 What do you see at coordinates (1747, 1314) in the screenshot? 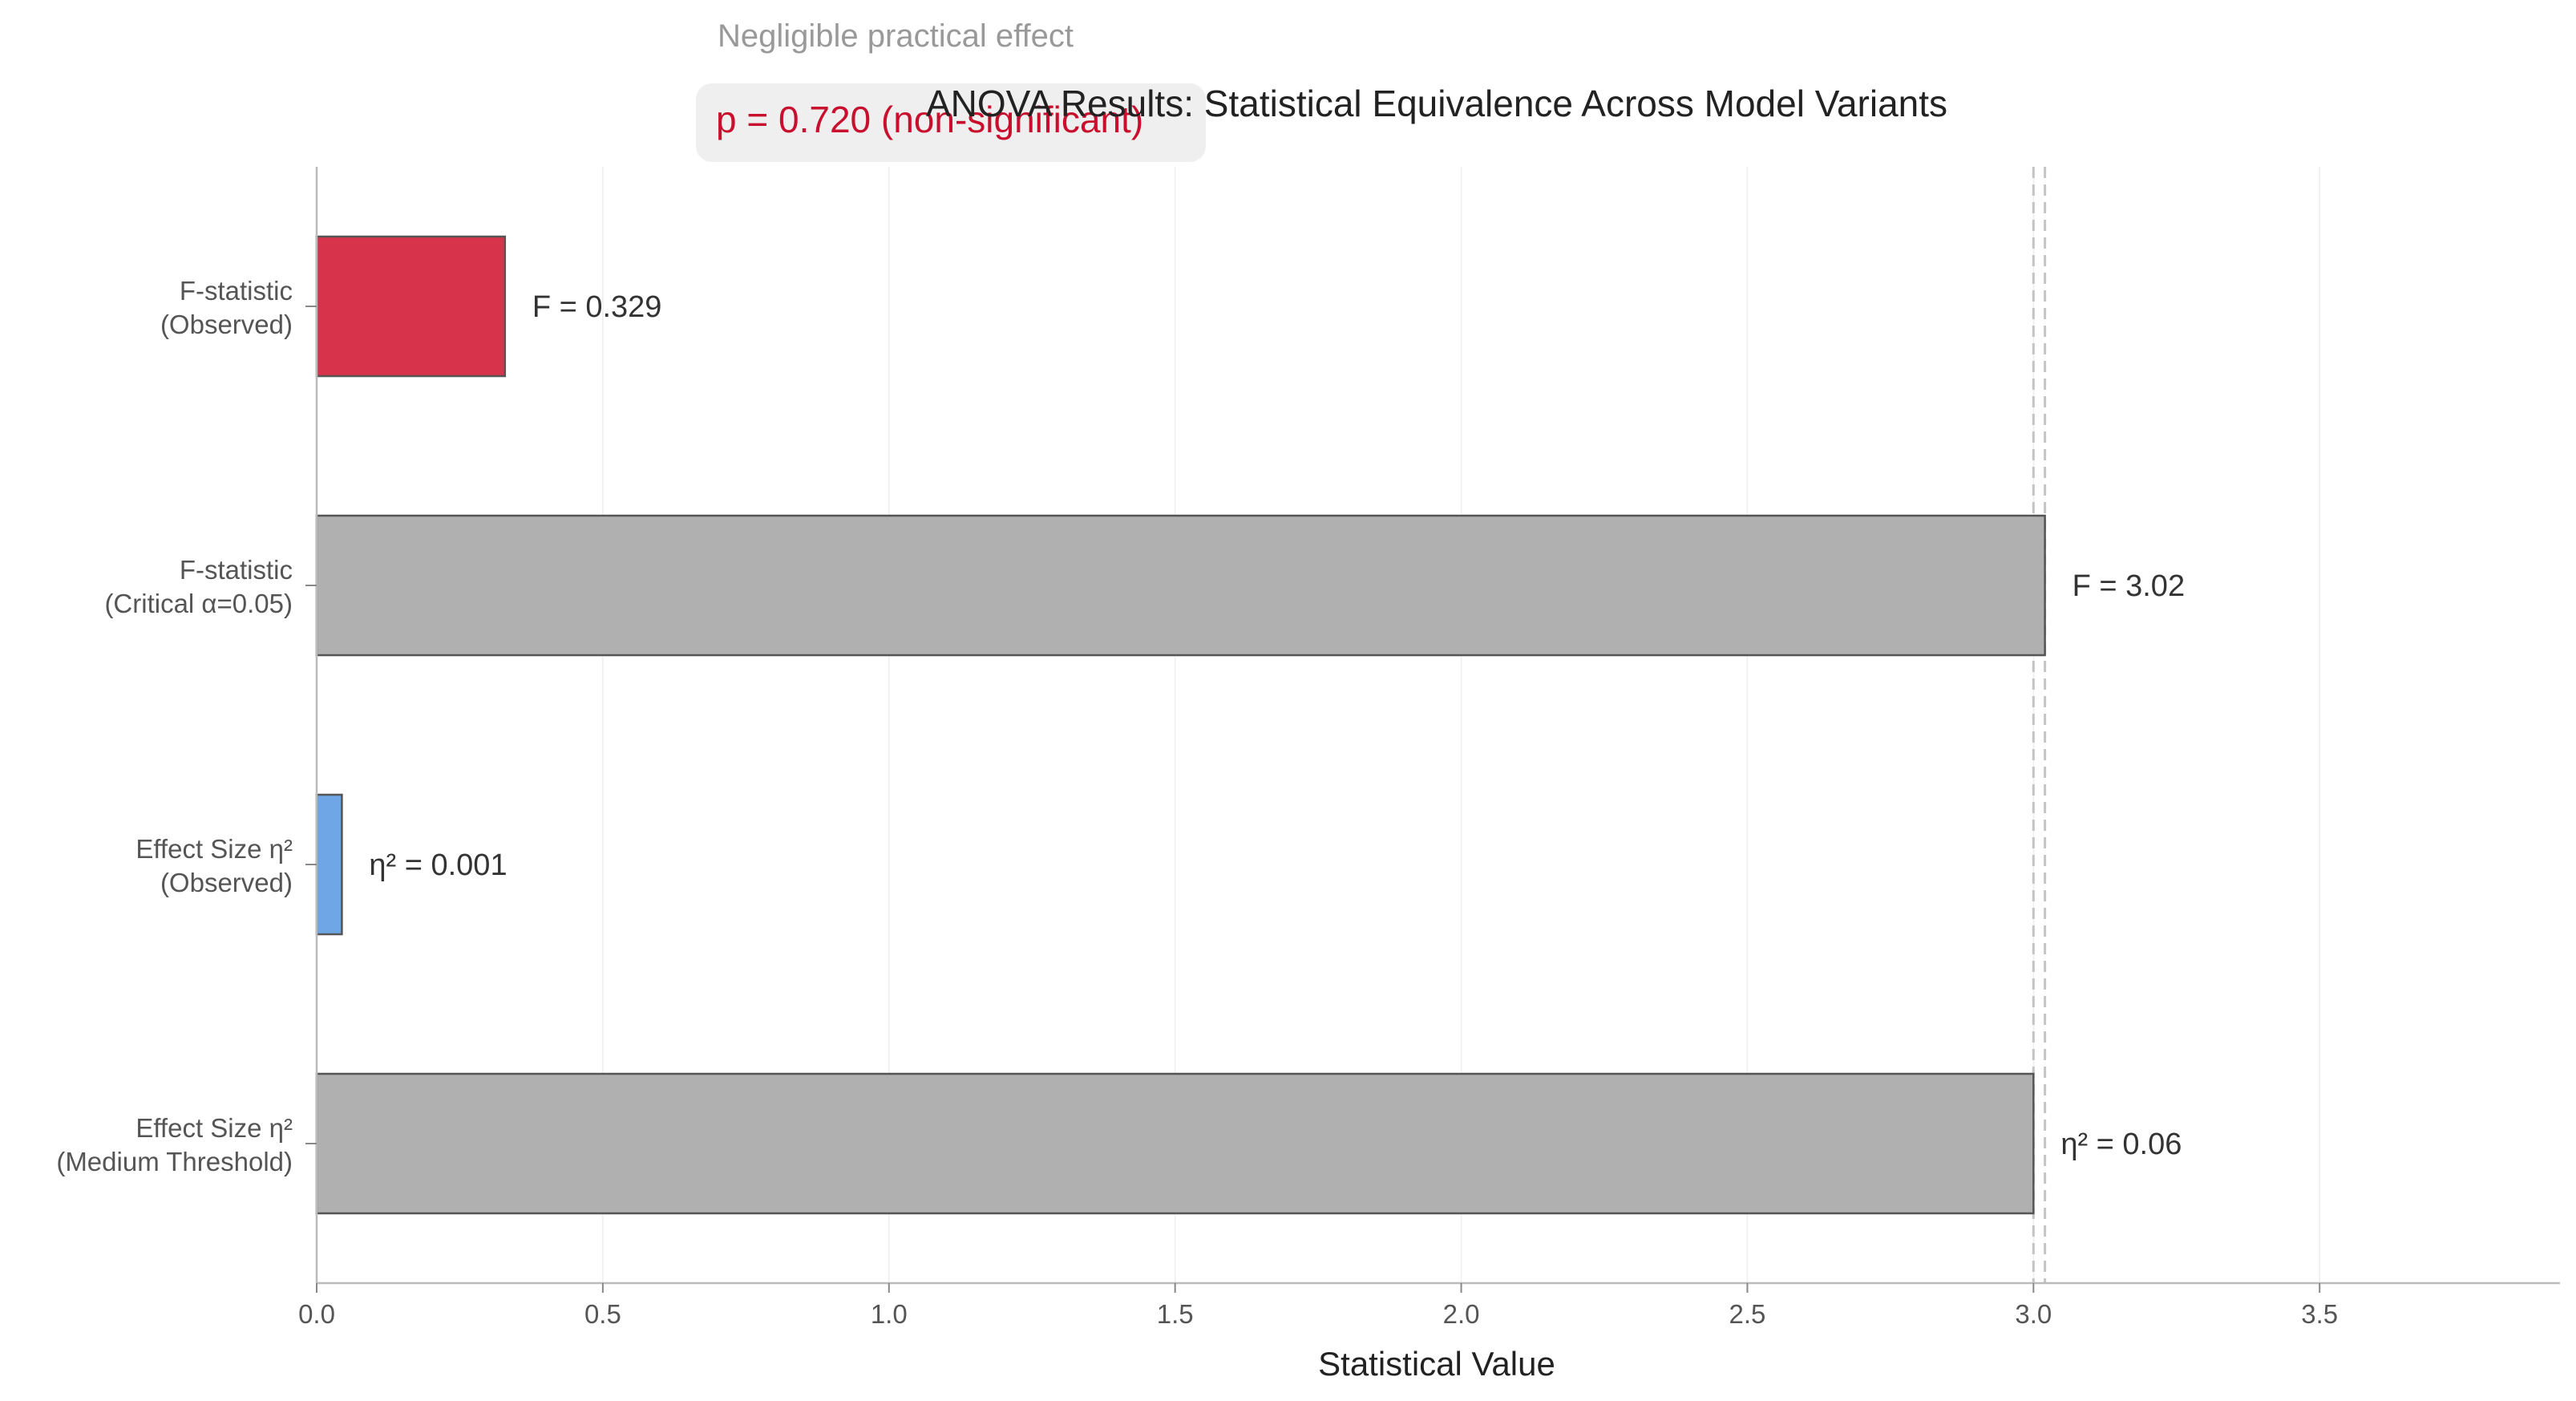
I see `x-tick-label: 2.5` at bounding box center [1747, 1314].